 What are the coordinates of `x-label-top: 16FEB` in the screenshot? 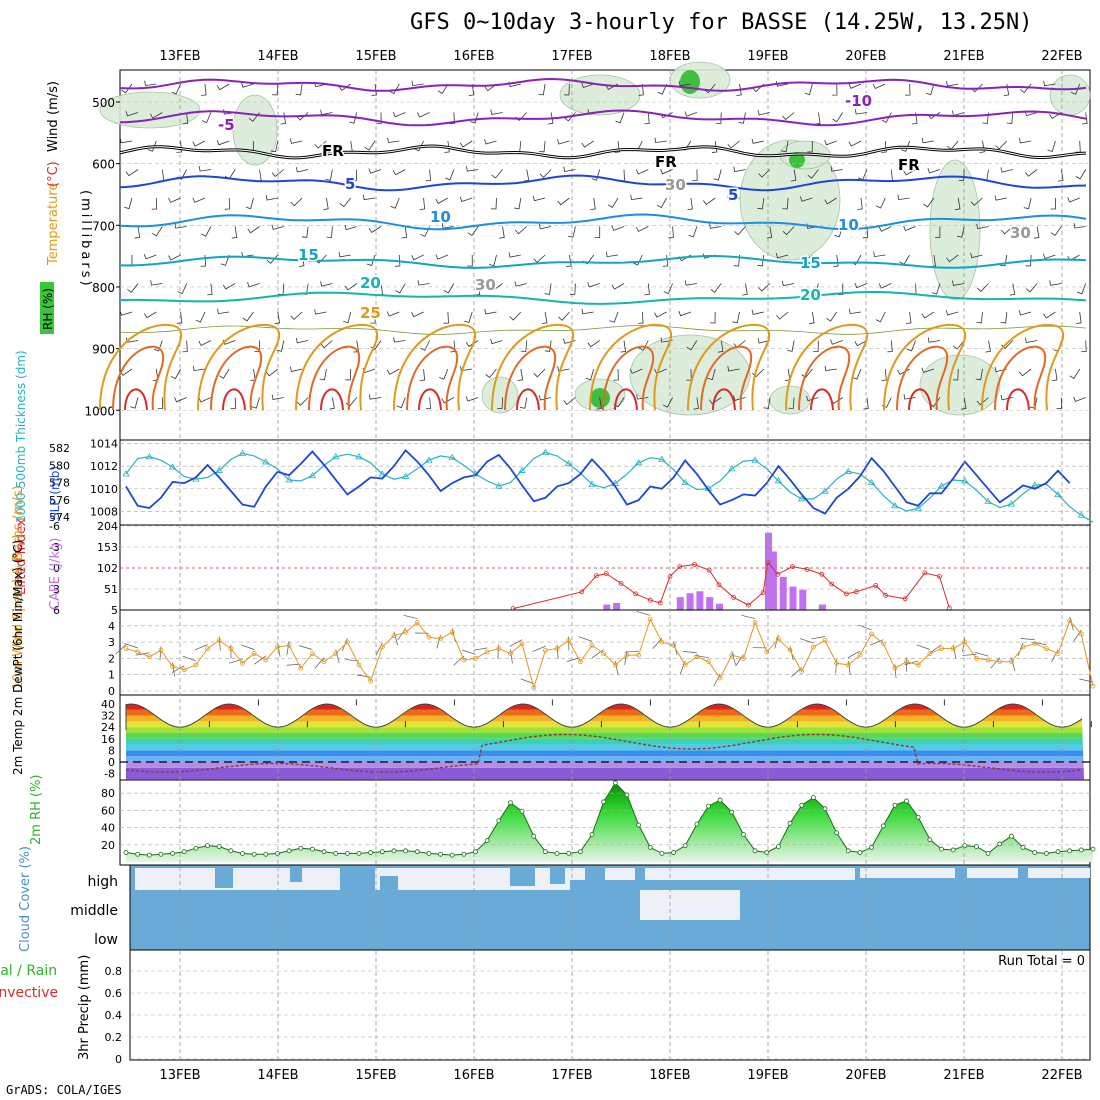 It's located at (473, 56).